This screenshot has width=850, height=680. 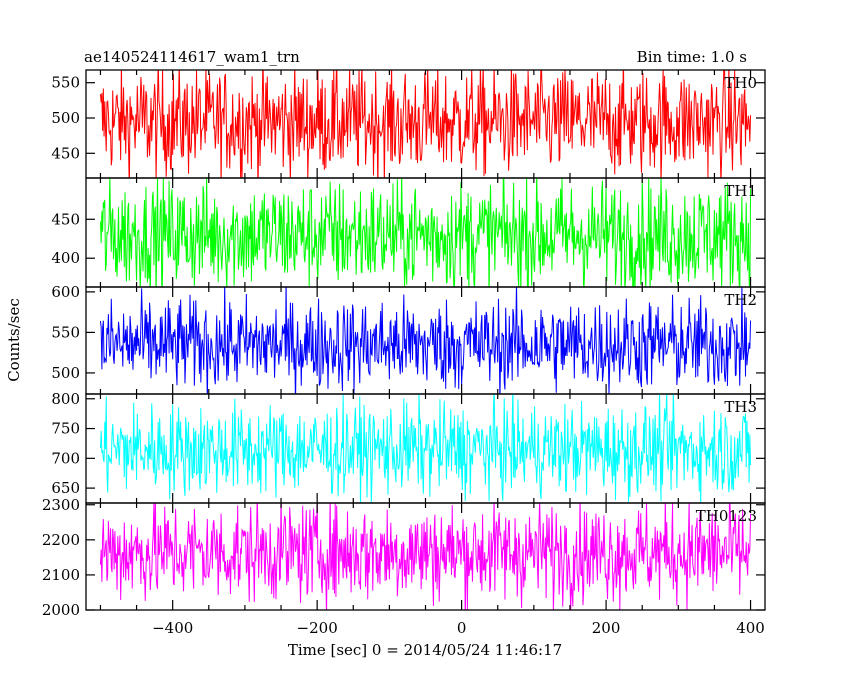 What do you see at coordinates (61, 575) in the screenshot?
I see `y-tick-label: 2100` at bounding box center [61, 575].